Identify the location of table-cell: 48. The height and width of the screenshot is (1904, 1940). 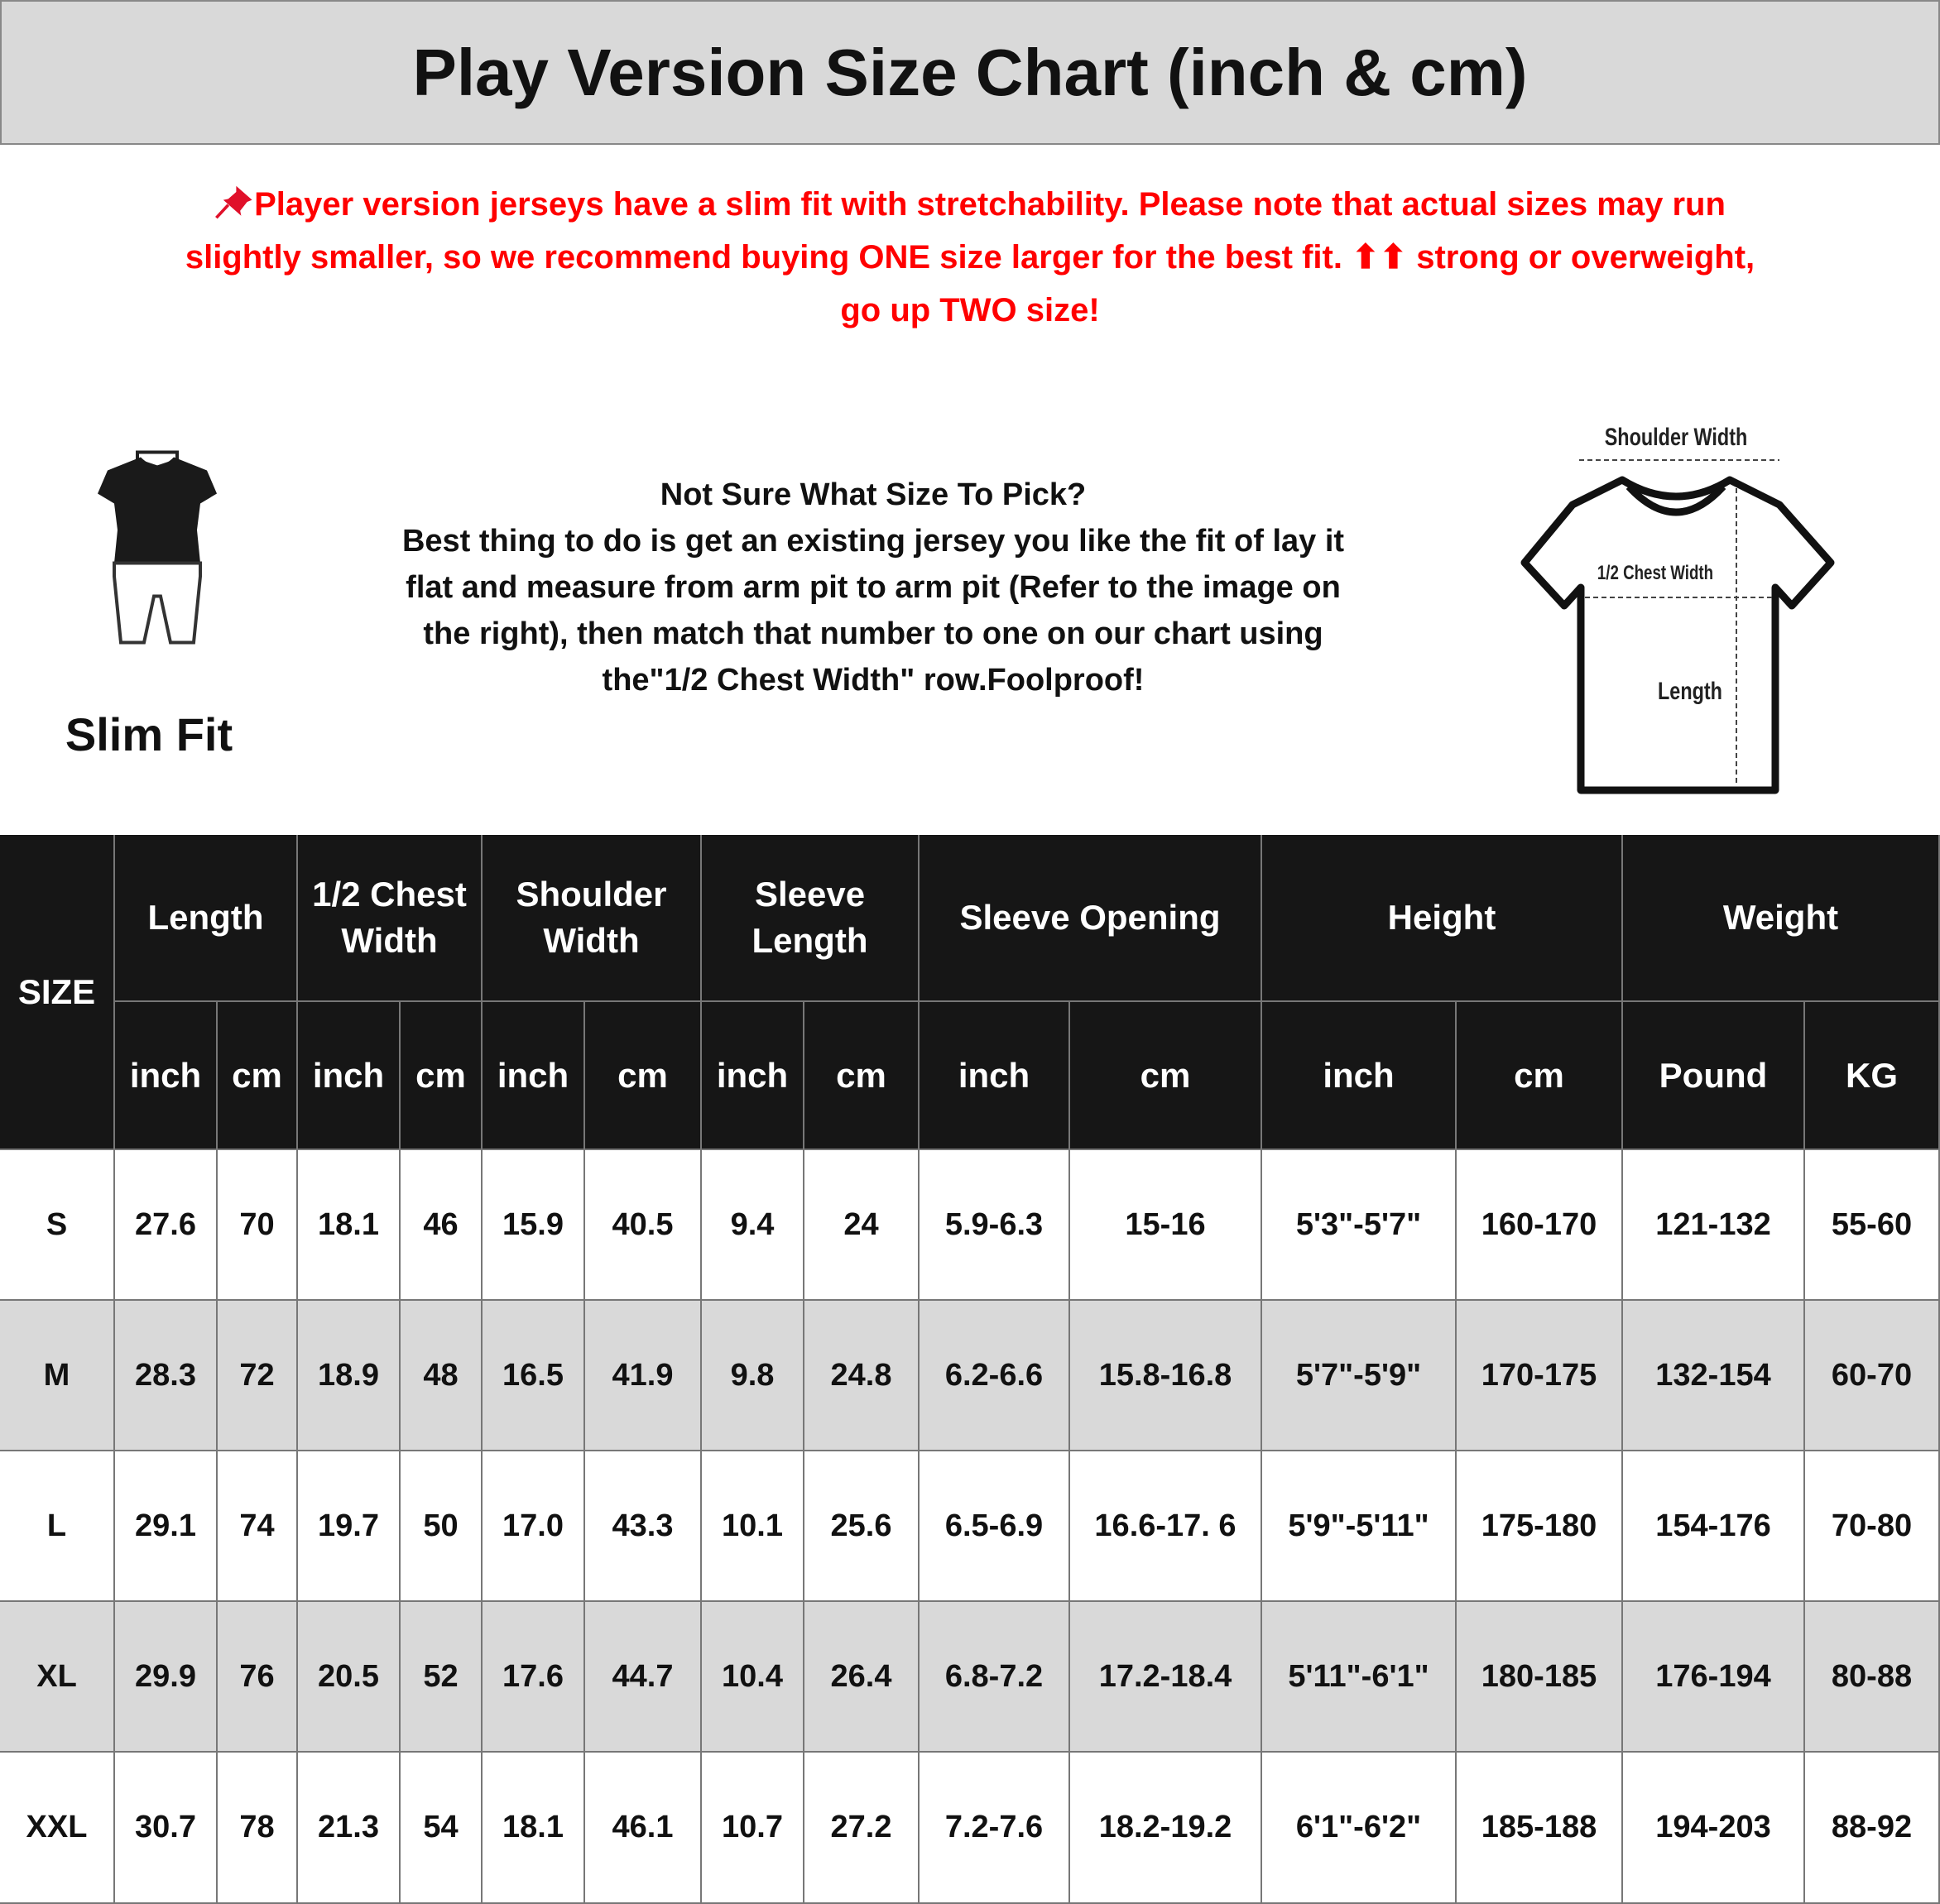
(442, 1376).